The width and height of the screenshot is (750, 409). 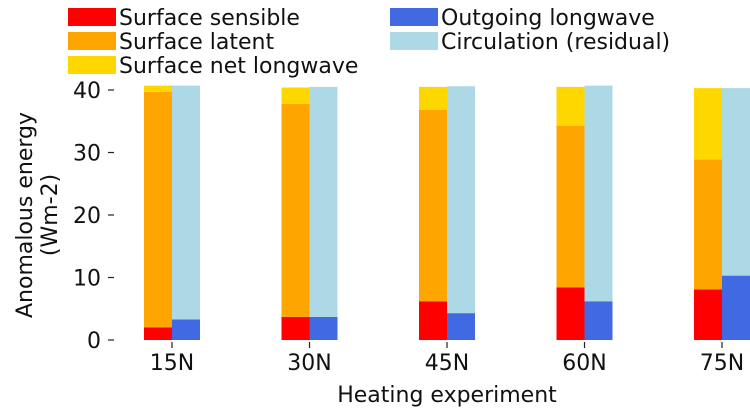 I want to click on y-tick-label: 0, so click(x=94, y=341).